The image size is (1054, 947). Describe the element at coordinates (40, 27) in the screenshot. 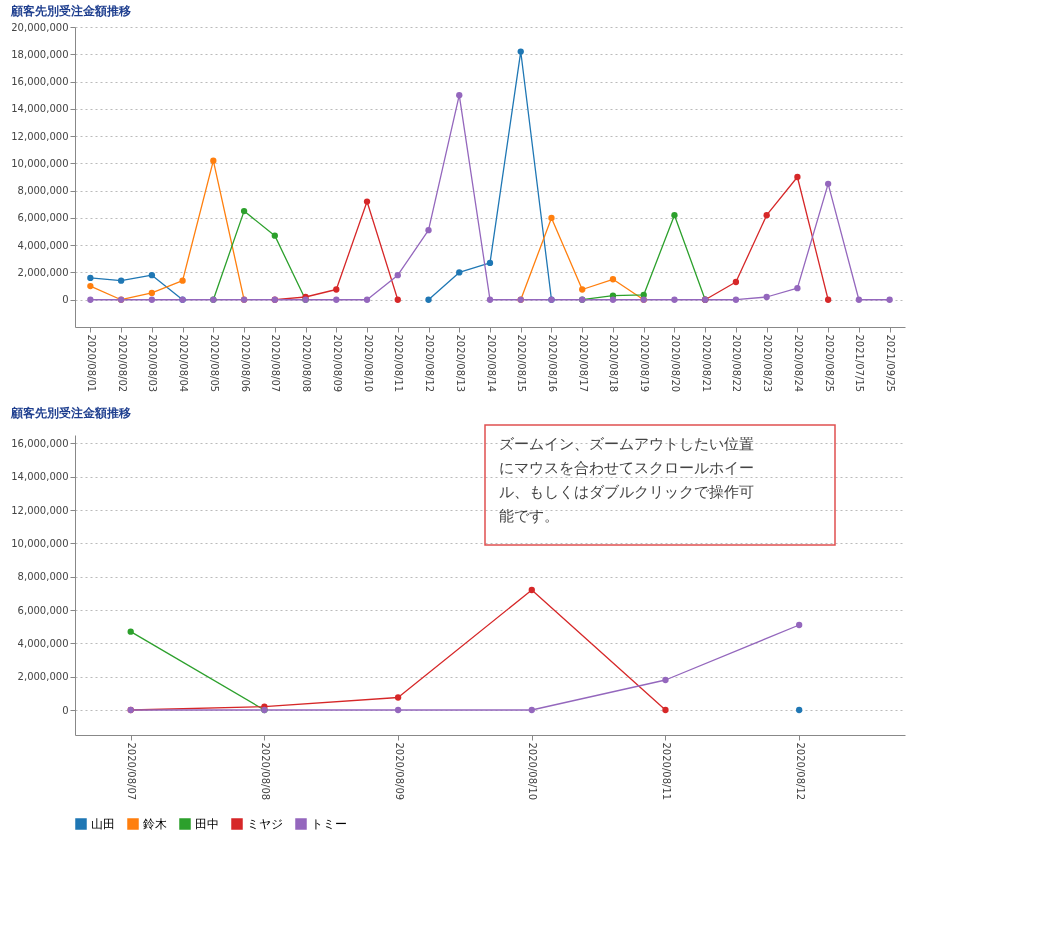

I see `y-tick-label: 20,000,000` at that location.